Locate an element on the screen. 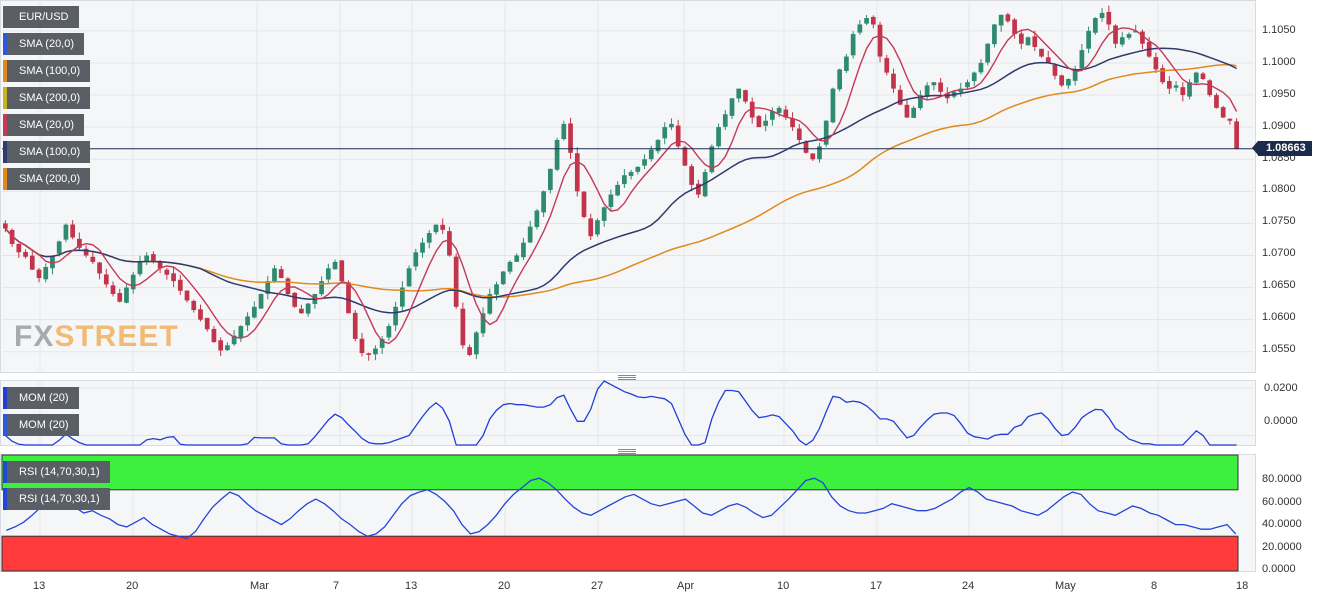 The height and width of the screenshot is (598, 1326). logo-street: STREET is located at coordinates (116, 336).